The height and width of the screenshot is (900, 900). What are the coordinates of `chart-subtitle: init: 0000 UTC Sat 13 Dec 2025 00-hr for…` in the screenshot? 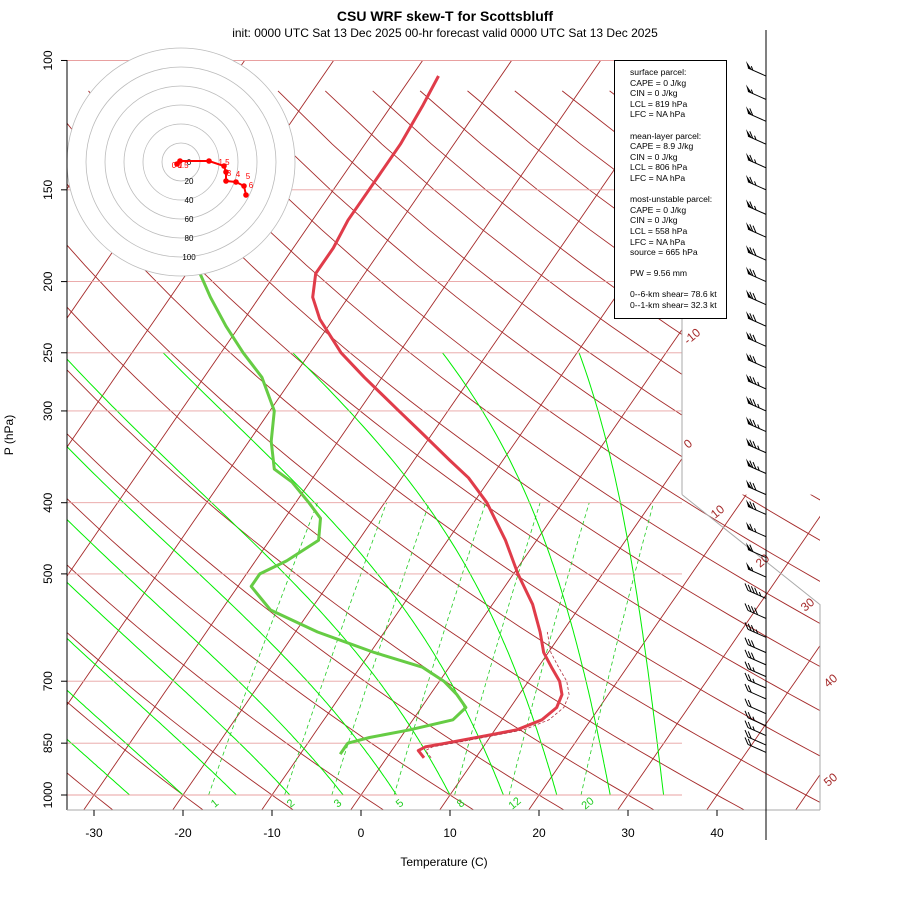 It's located at (445, 33).